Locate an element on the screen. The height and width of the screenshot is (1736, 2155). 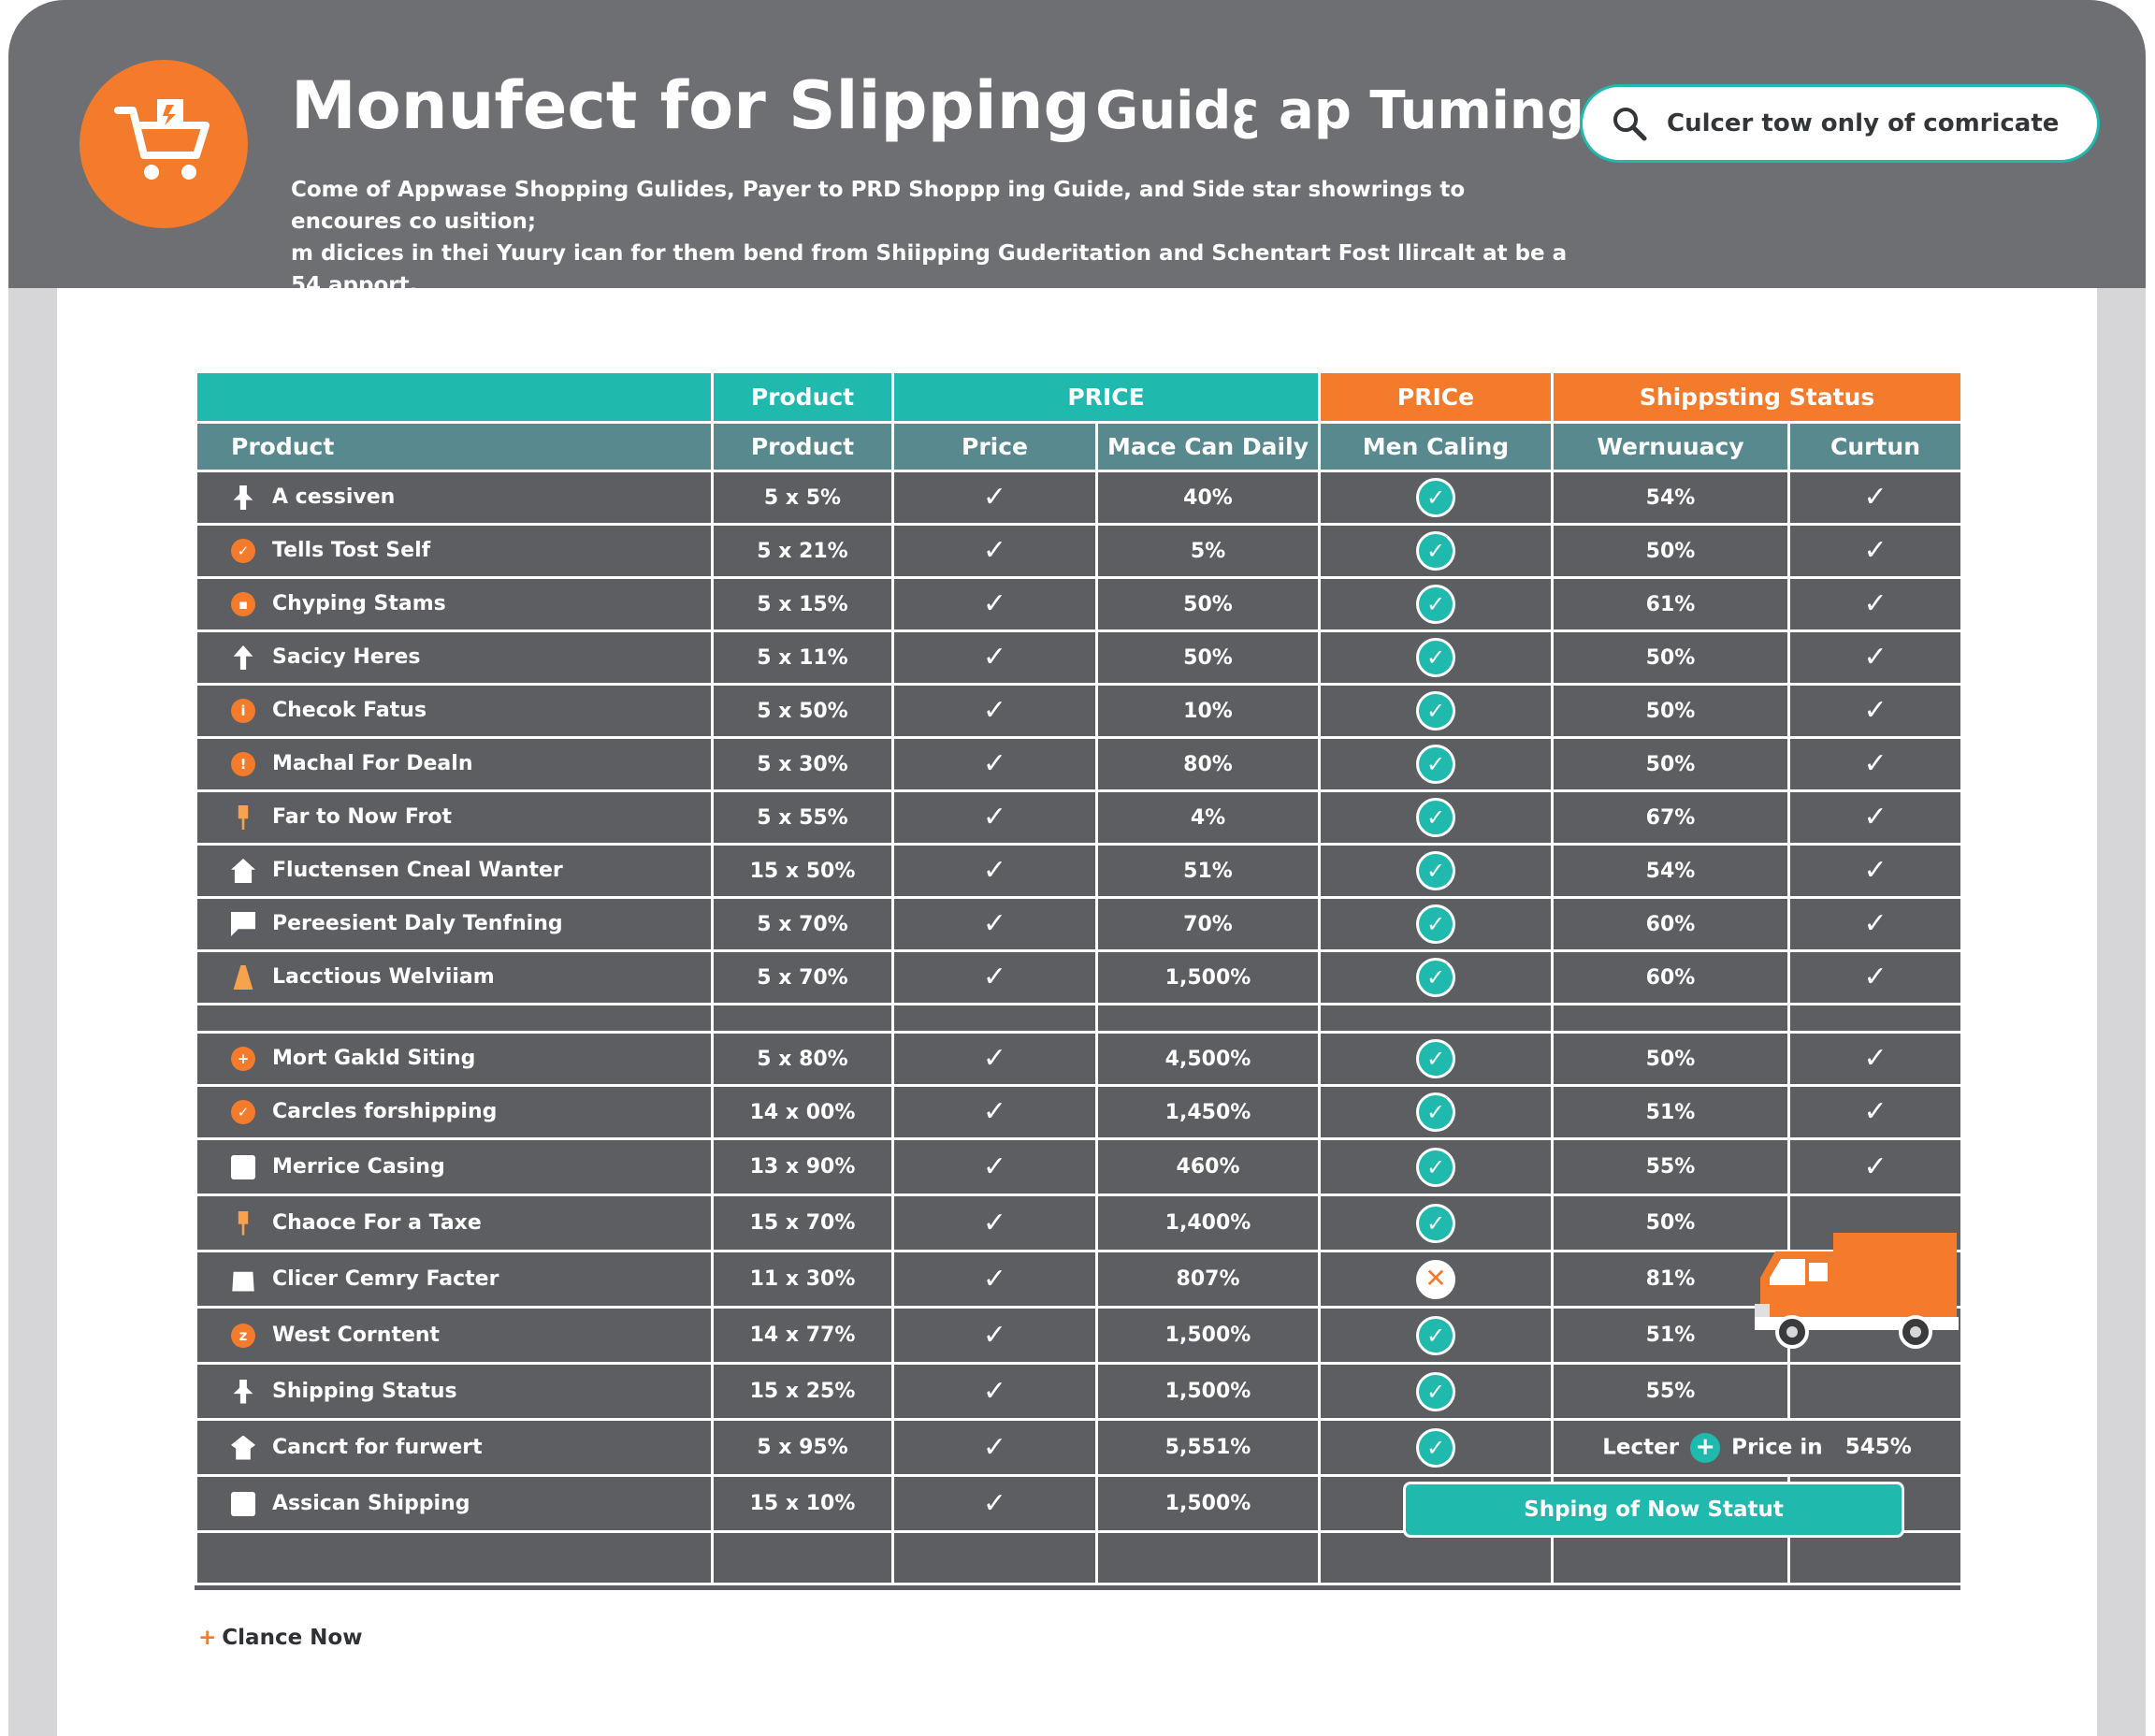
product-name-cell: Chaoce For a Taxe is located at coordinates (455, 1223).